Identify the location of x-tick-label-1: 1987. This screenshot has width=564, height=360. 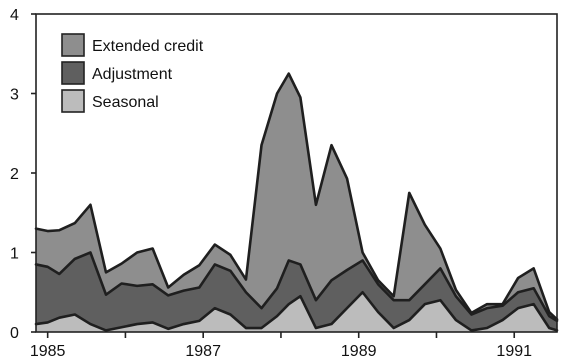
(203, 351).